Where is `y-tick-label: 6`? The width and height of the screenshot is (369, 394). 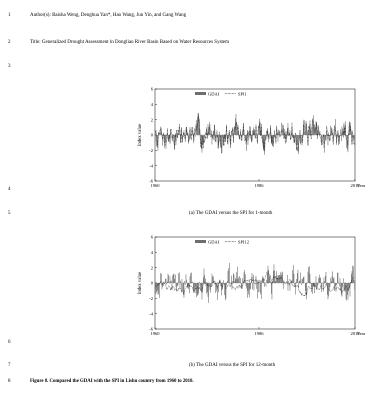 y-tick-label: 6 is located at coordinates (152, 89).